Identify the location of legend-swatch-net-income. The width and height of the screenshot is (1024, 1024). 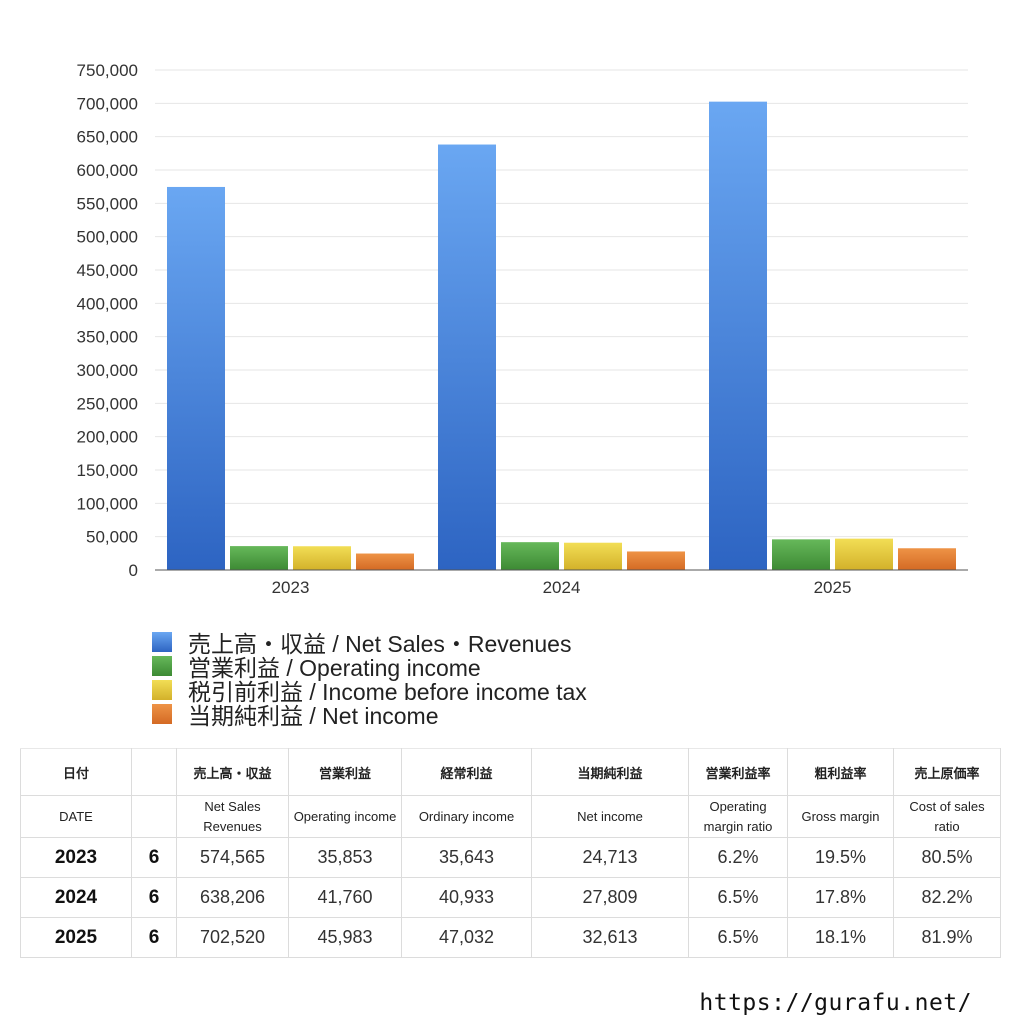
(162, 714).